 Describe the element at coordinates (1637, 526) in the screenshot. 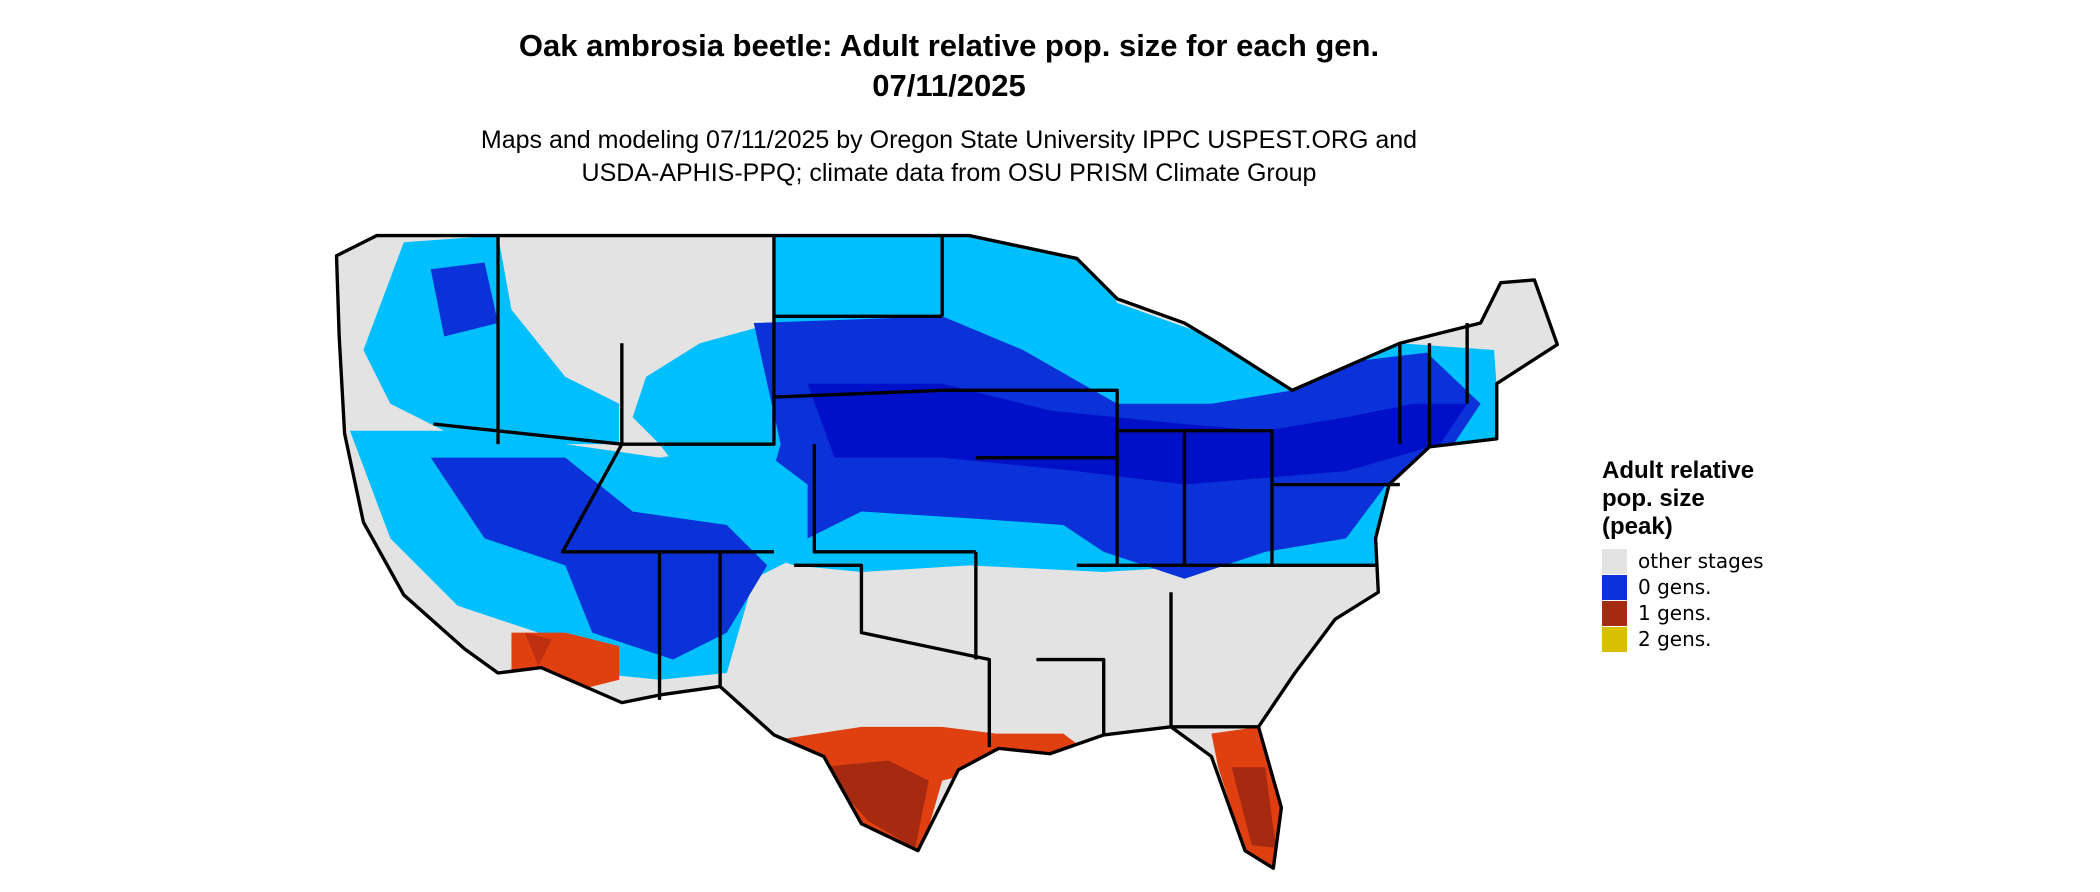

I see `legend-title: (peak)` at that location.